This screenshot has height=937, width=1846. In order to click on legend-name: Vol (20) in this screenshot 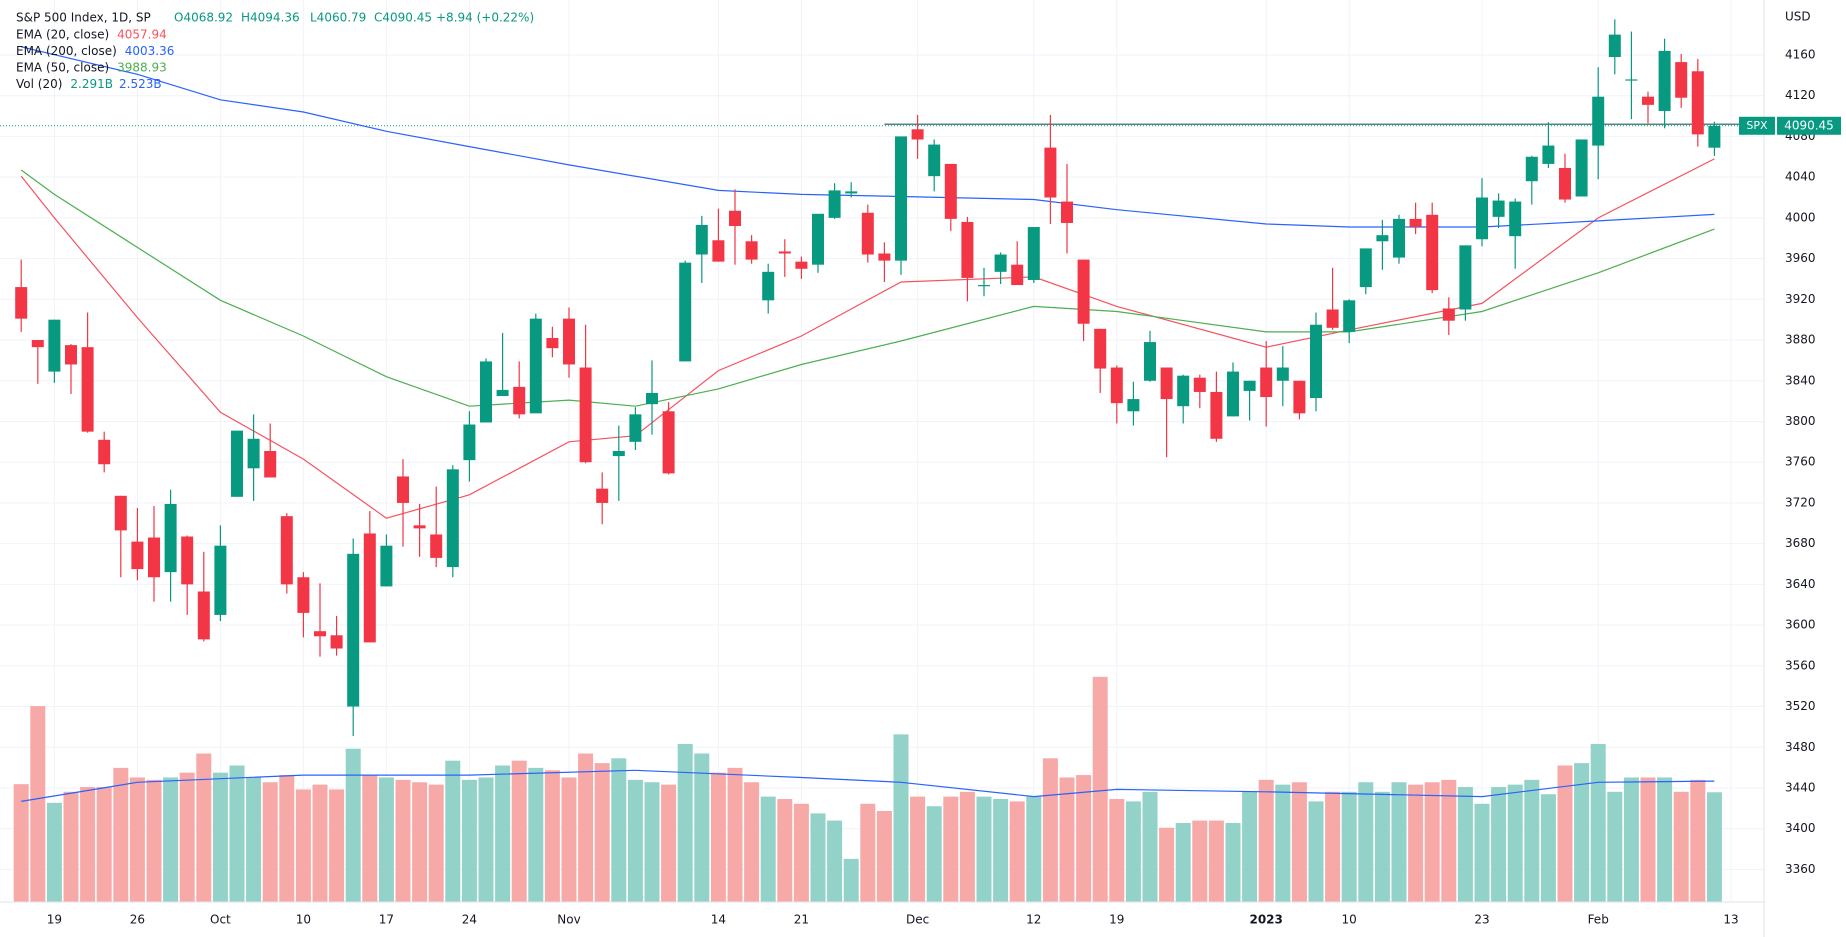, I will do `click(39, 84)`.